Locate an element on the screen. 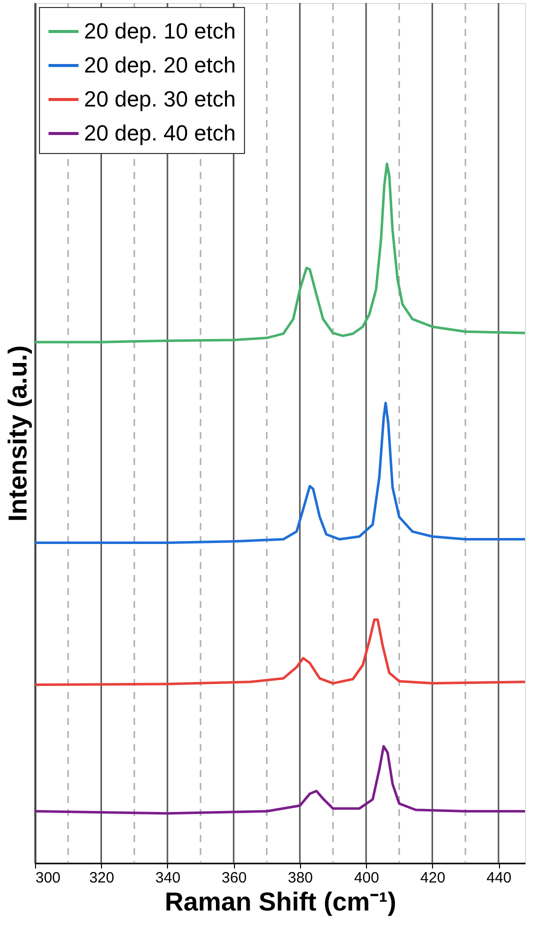  x-tick-label: 420 is located at coordinates (433, 878).